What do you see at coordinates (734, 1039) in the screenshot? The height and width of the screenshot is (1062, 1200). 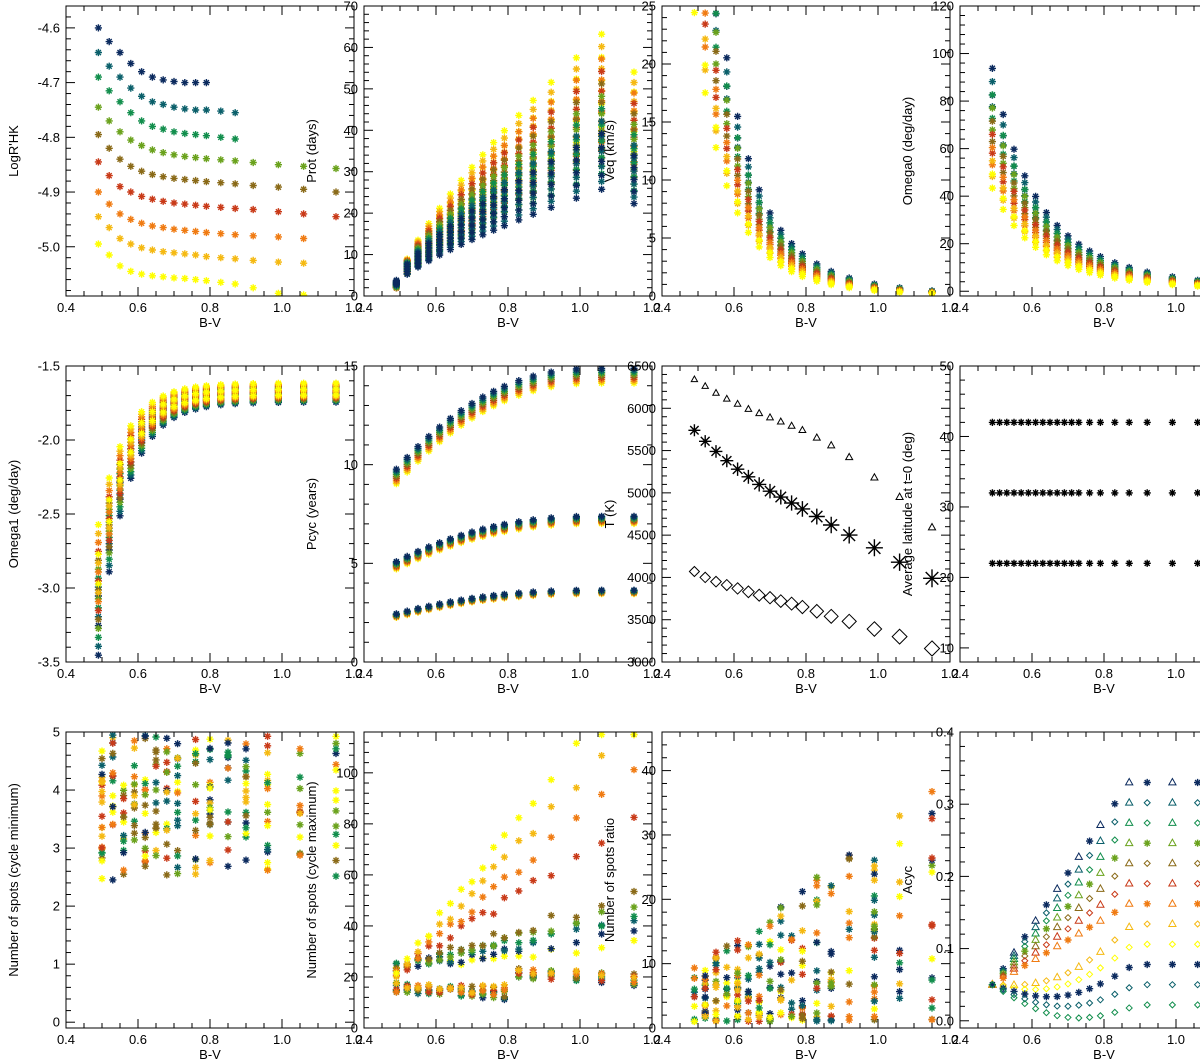 I see `x-tick-label: 0.6` at bounding box center [734, 1039].